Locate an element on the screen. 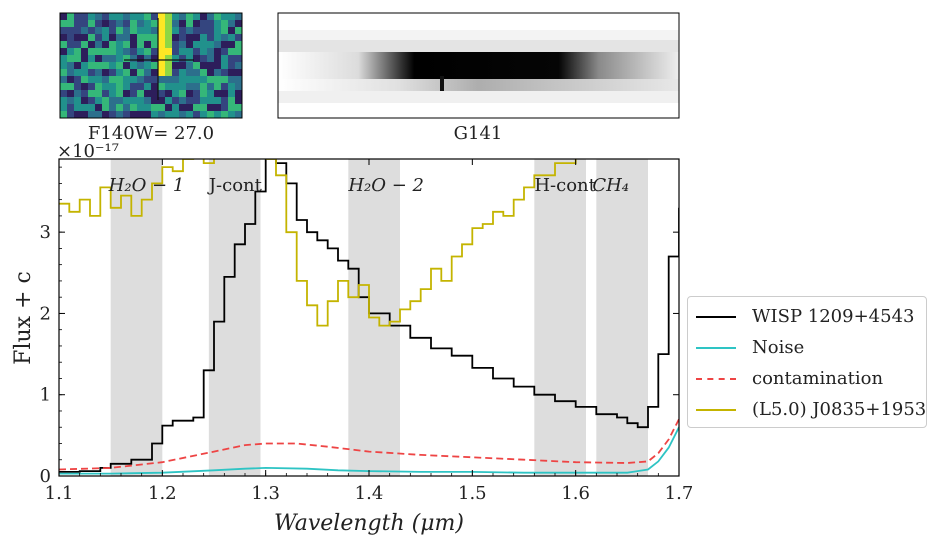 This screenshot has height=545, width=939. legend-swatch is located at coordinates (716, 379).